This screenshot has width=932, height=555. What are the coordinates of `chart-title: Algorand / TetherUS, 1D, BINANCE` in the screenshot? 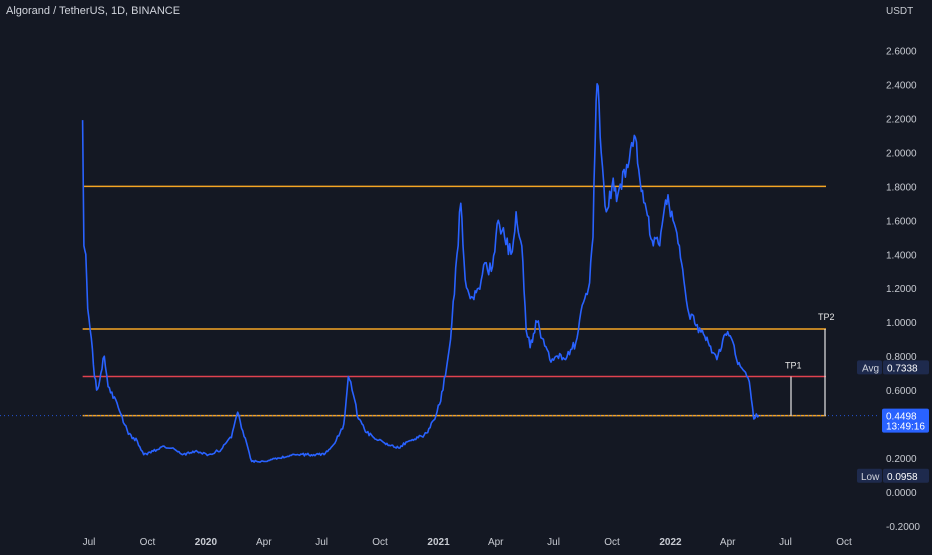 It's located at (93, 11).